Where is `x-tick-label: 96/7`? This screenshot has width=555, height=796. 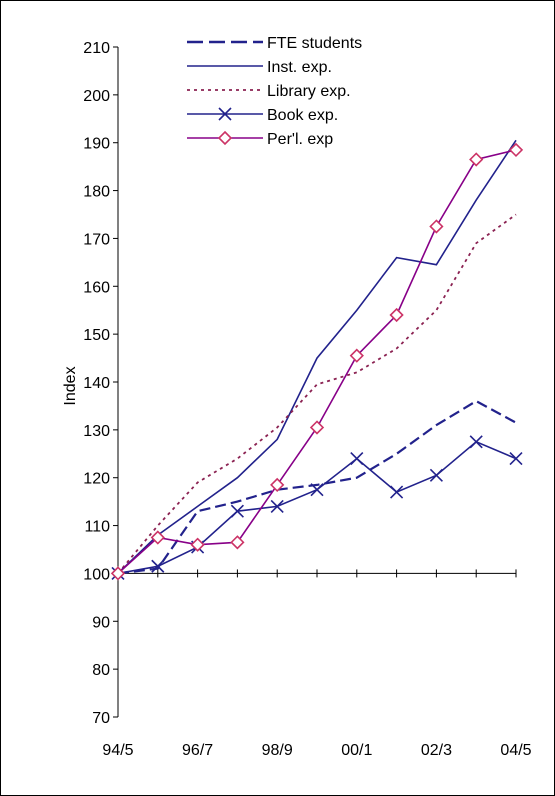 x-tick-label: 96/7 is located at coordinates (197, 750).